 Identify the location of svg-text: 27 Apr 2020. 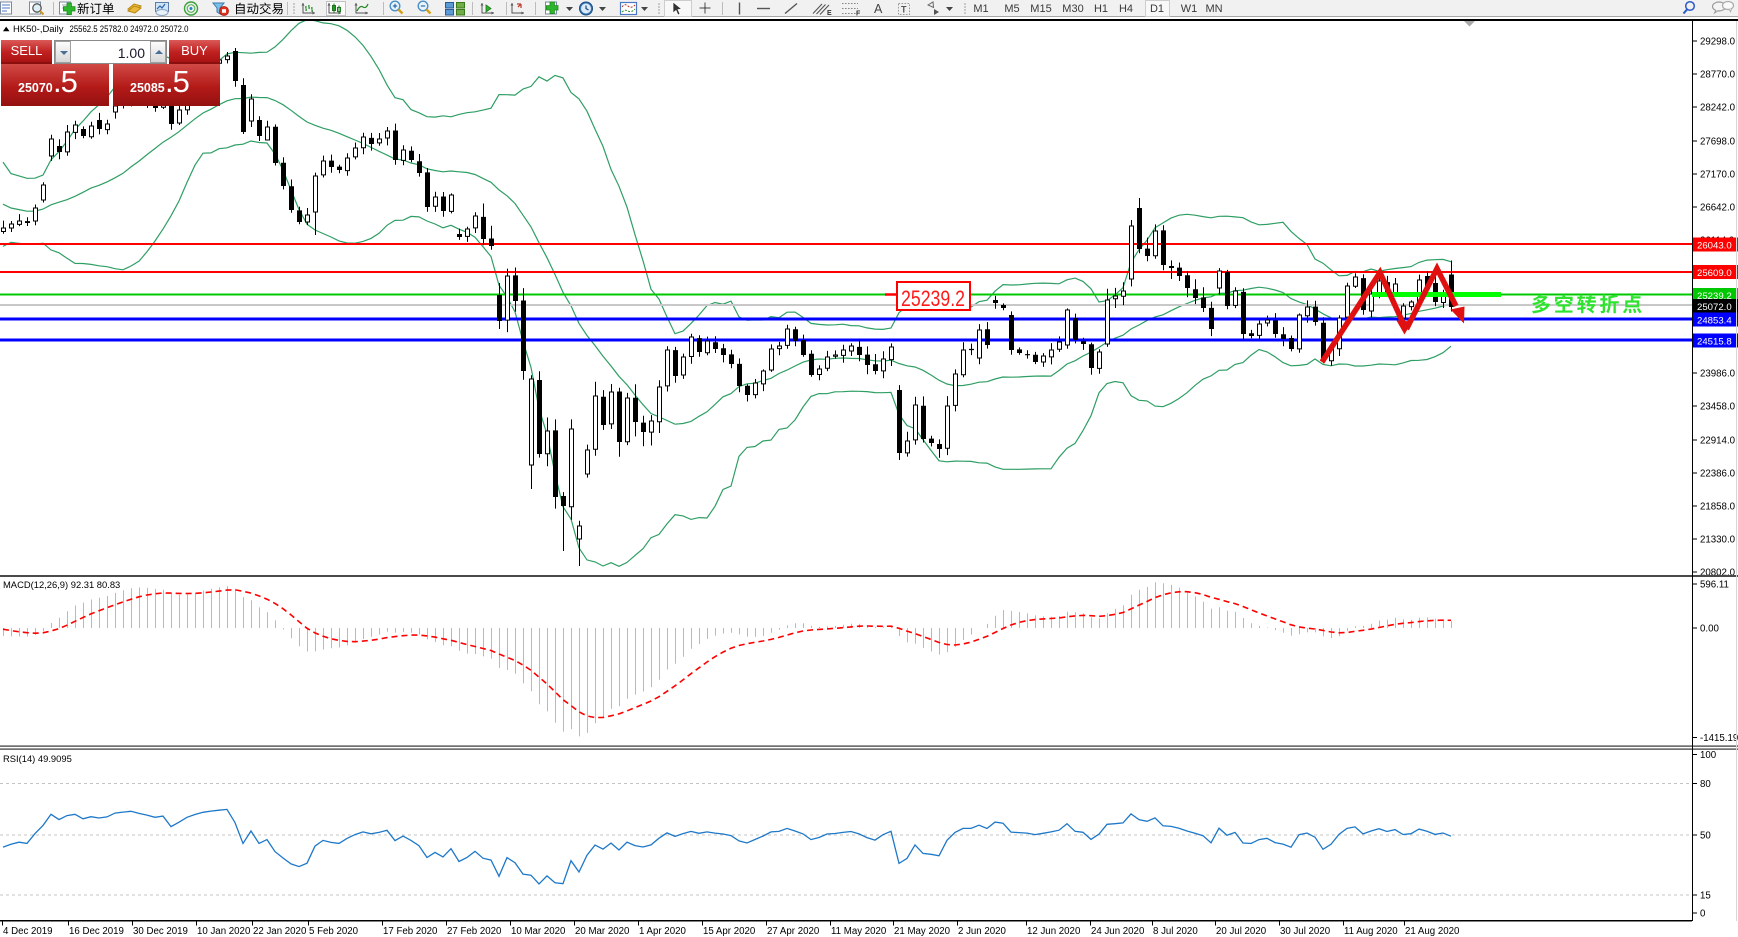
(793, 931).